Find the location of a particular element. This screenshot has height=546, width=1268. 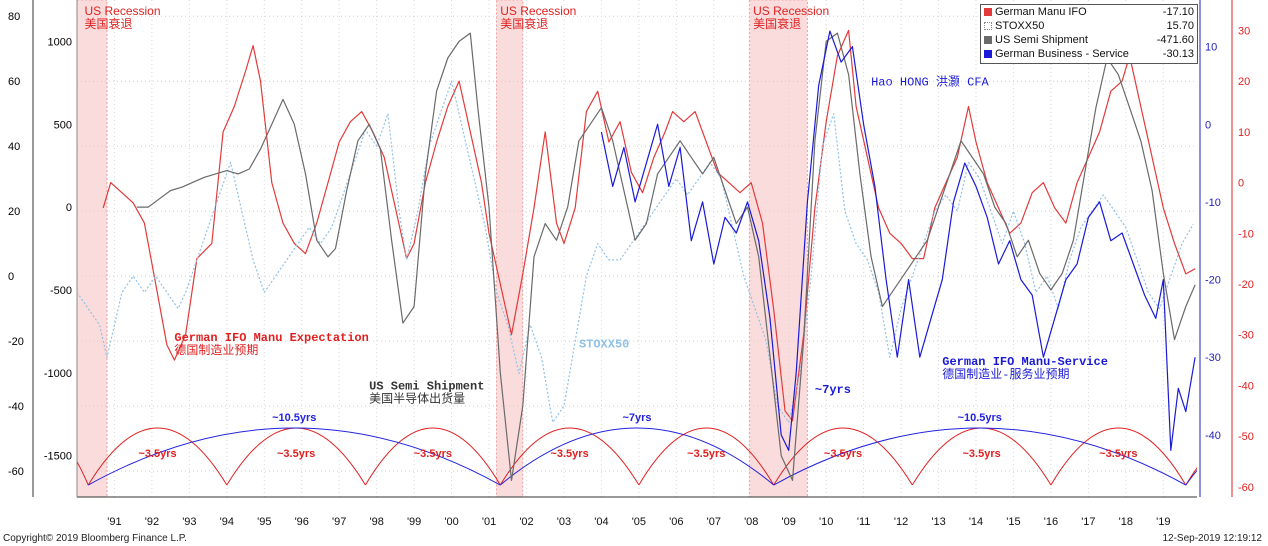

y-tick-label-right-inner: -20 is located at coordinates (1213, 281).